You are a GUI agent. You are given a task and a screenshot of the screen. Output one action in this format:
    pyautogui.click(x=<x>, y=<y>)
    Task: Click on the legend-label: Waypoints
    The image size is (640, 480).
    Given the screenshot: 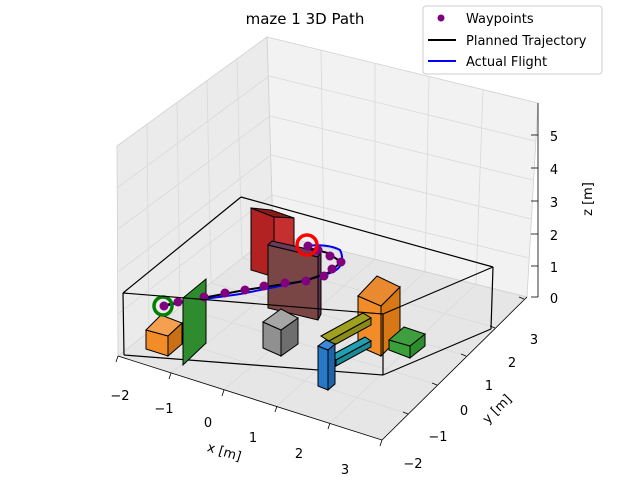 What is the action you would take?
    pyautogui.click(x=500, y=19)
    